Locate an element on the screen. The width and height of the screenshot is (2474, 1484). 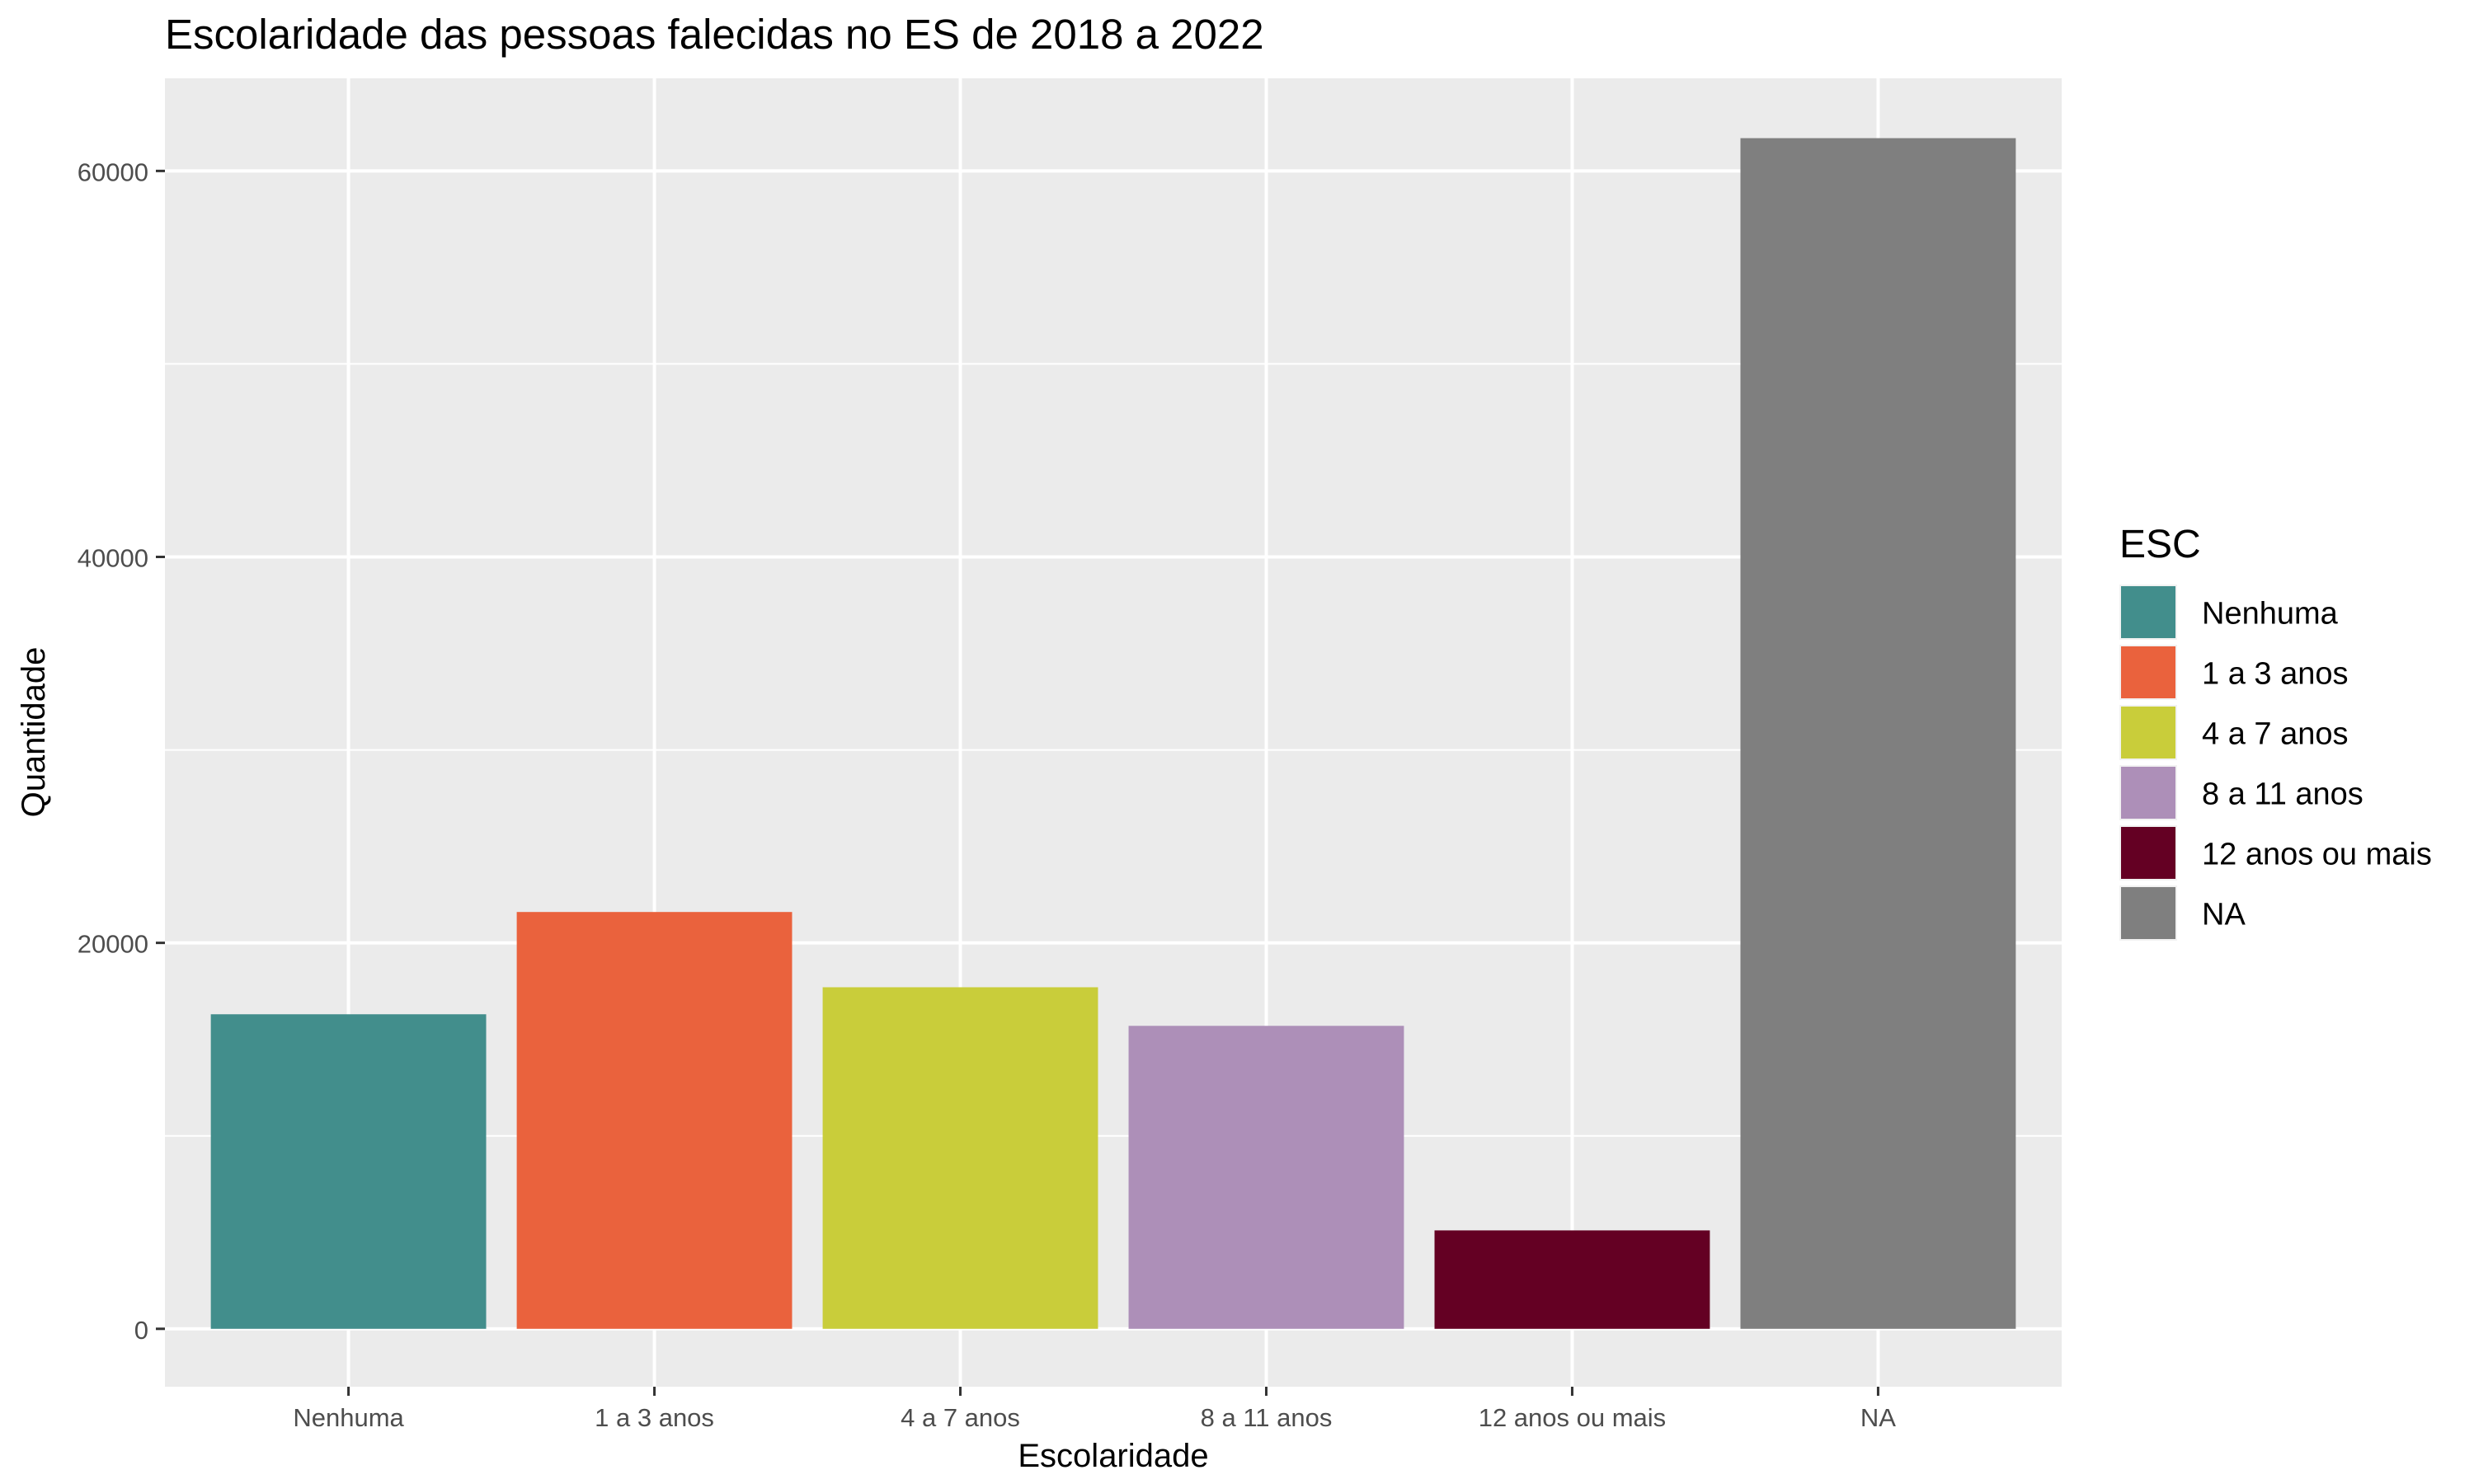
x-tick-label: 8 a 11 anos is located at coordinates (1267, 1417).